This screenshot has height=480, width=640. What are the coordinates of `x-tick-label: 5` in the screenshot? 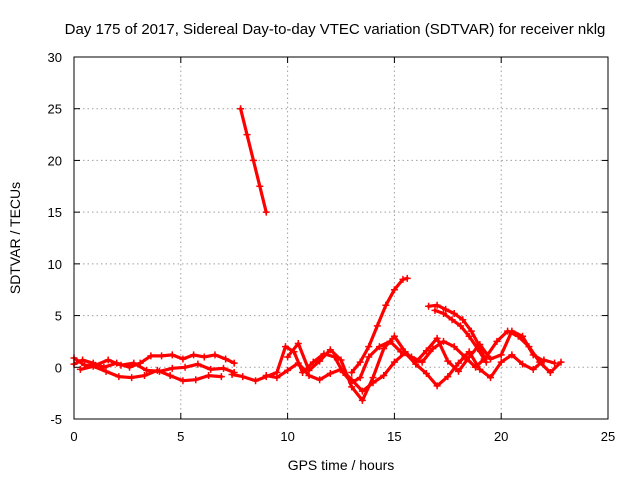 It's located at (180, 436).